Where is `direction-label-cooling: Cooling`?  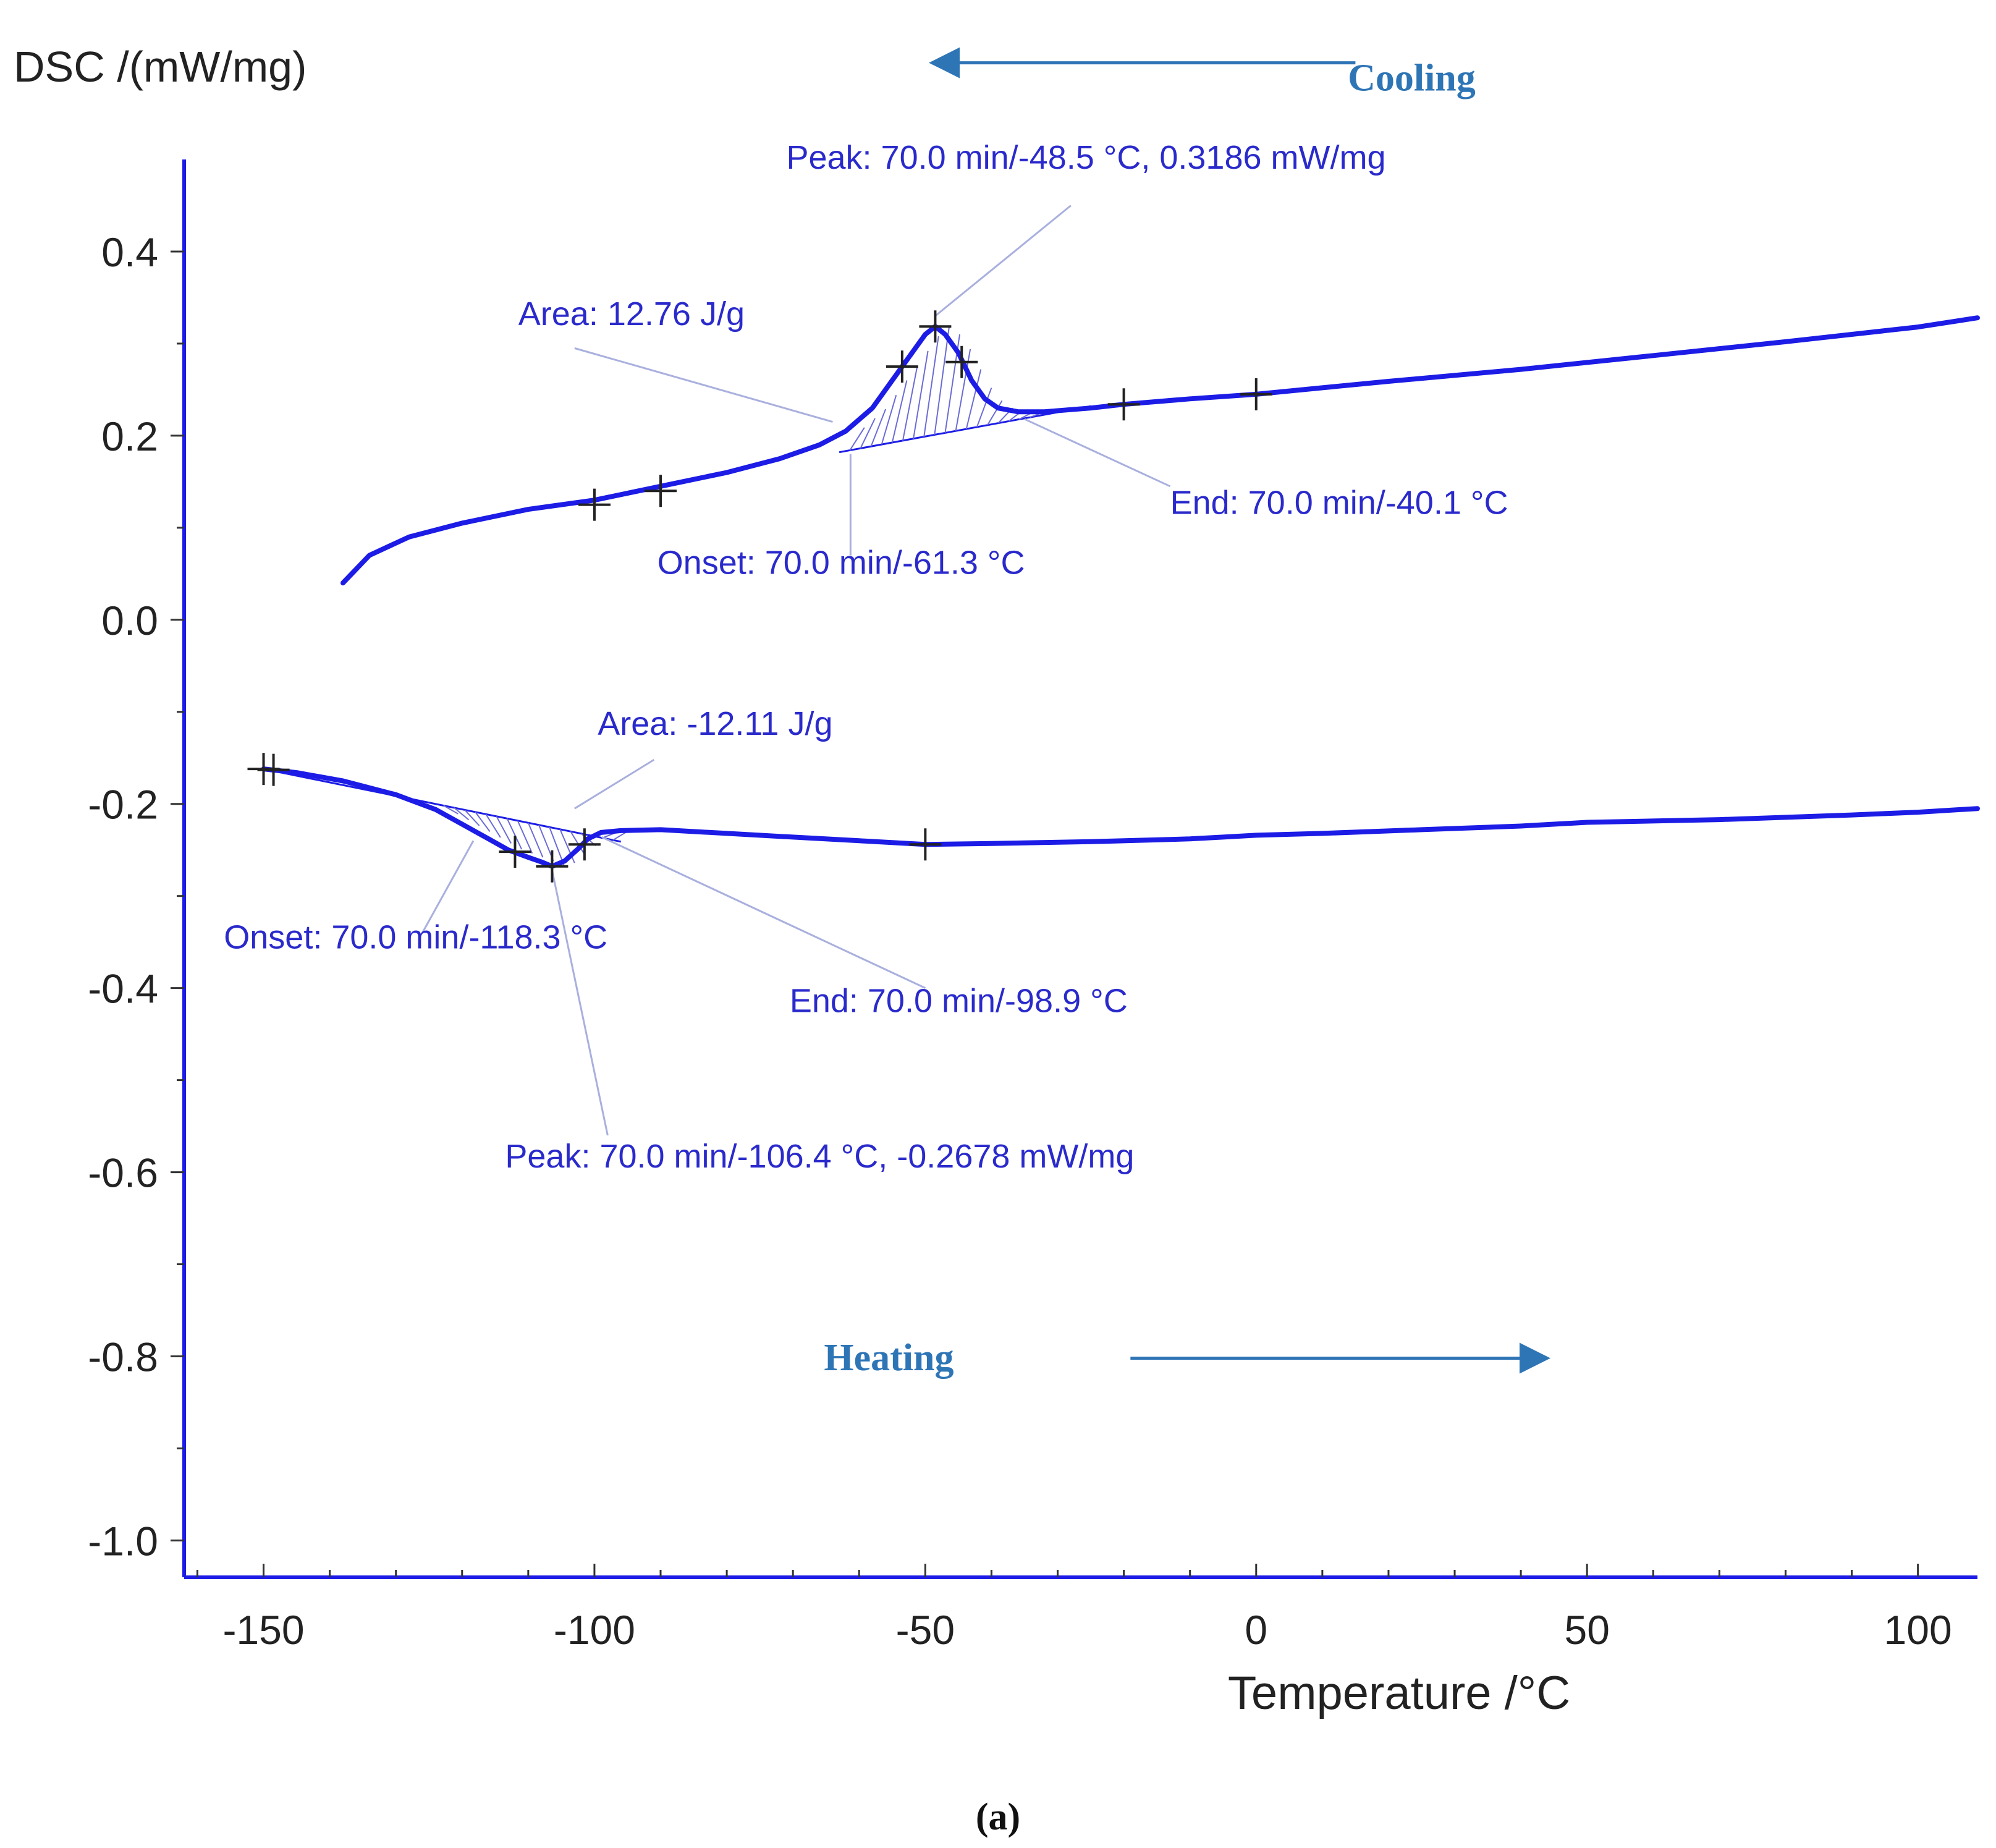 direction-label-cooling: Cooling is located at coordinates (1412, 78).